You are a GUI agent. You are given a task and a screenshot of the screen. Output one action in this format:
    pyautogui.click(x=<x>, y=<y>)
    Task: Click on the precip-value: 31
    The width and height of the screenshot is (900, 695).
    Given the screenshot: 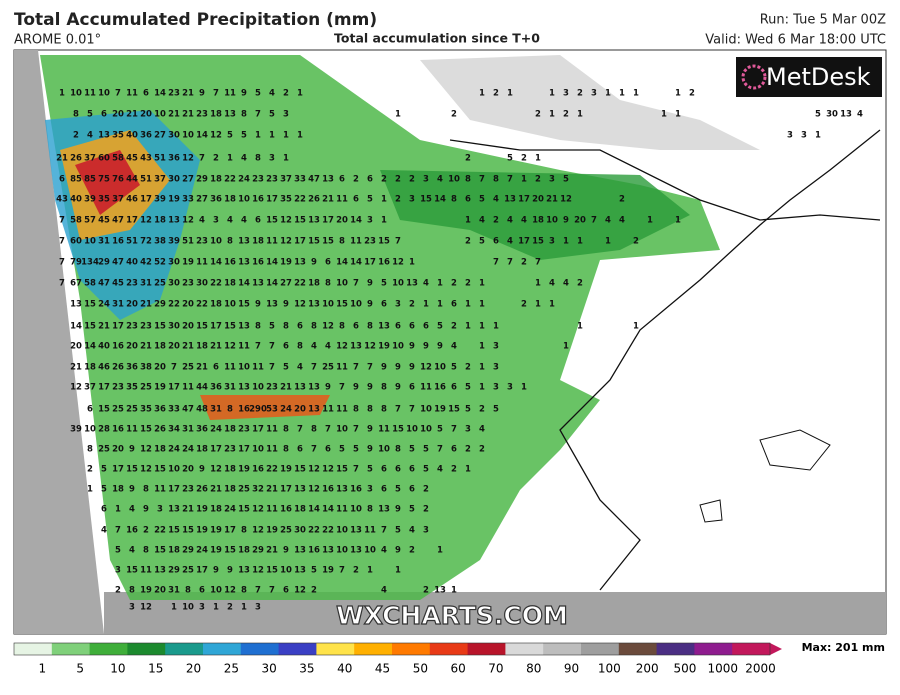 What is the action you would take?
    pyautogui.click(x=118, y=305)
    